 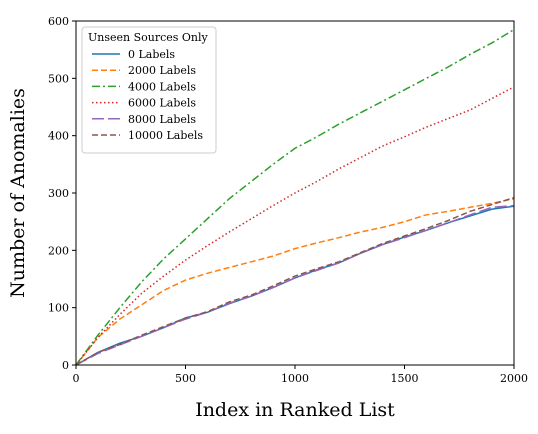 What do you see at coordinates (58, 78) in the screenshot?
I see `y-tick-label: 500` at bounding box center [58, 78].